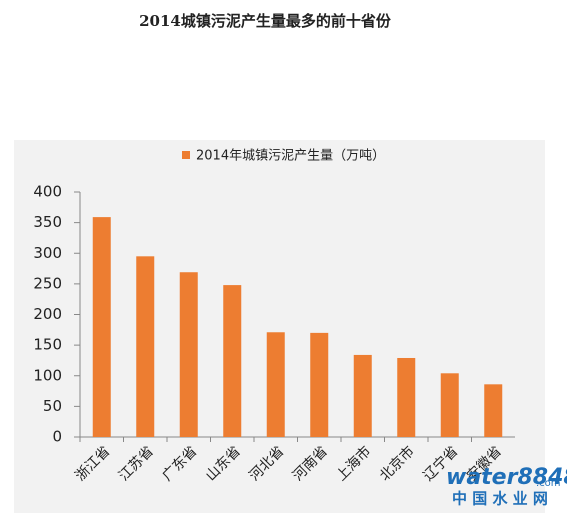  Describe the element at coordinates (57, 437) in the screenshot. I see `y-tick-label: 0` at that location.